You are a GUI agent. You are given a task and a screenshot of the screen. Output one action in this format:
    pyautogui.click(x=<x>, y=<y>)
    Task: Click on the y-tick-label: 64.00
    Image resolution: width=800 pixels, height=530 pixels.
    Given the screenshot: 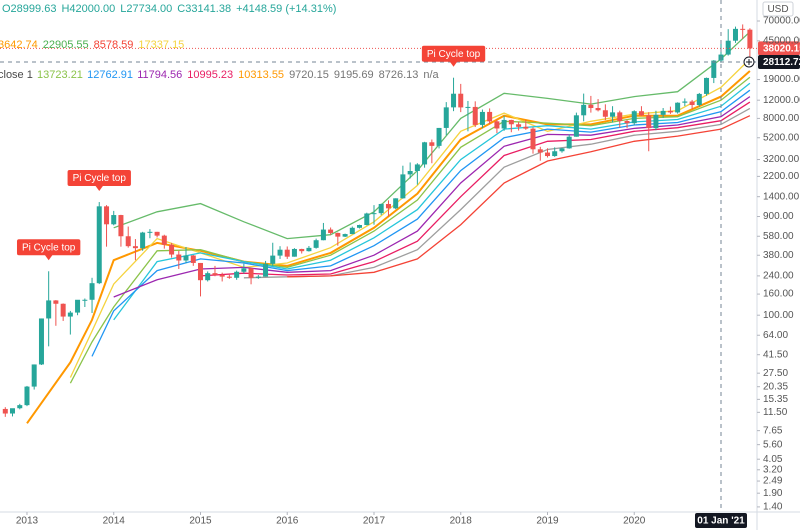 What is the action you would take?
    pyautogui.click(x=775, y=335)
    